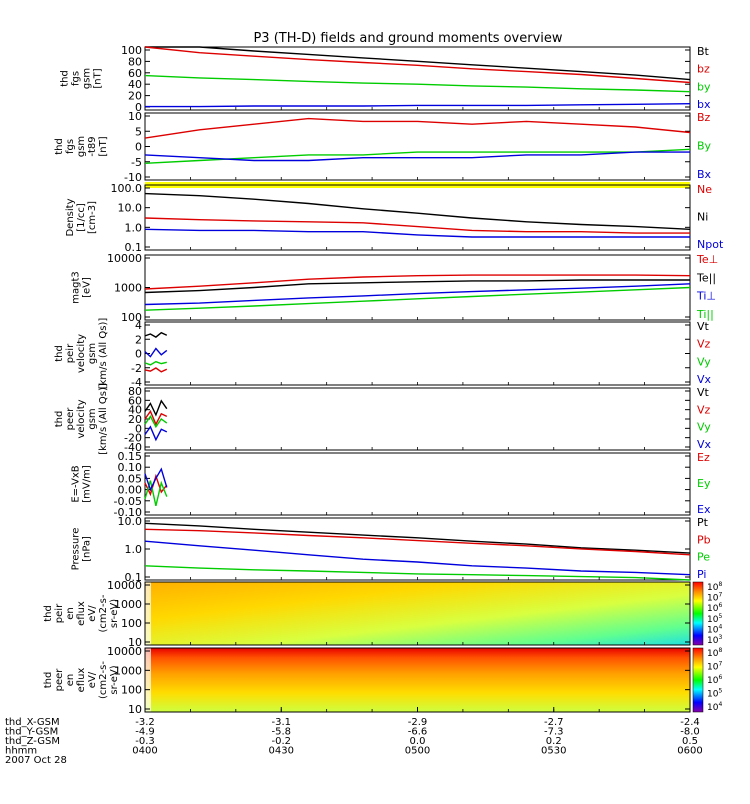 This screenshot has height=804, width=750. I want to click on y-axis-label: thdpeirenefluxeV/(cm2-s-sr-eV), so click(81, 613).